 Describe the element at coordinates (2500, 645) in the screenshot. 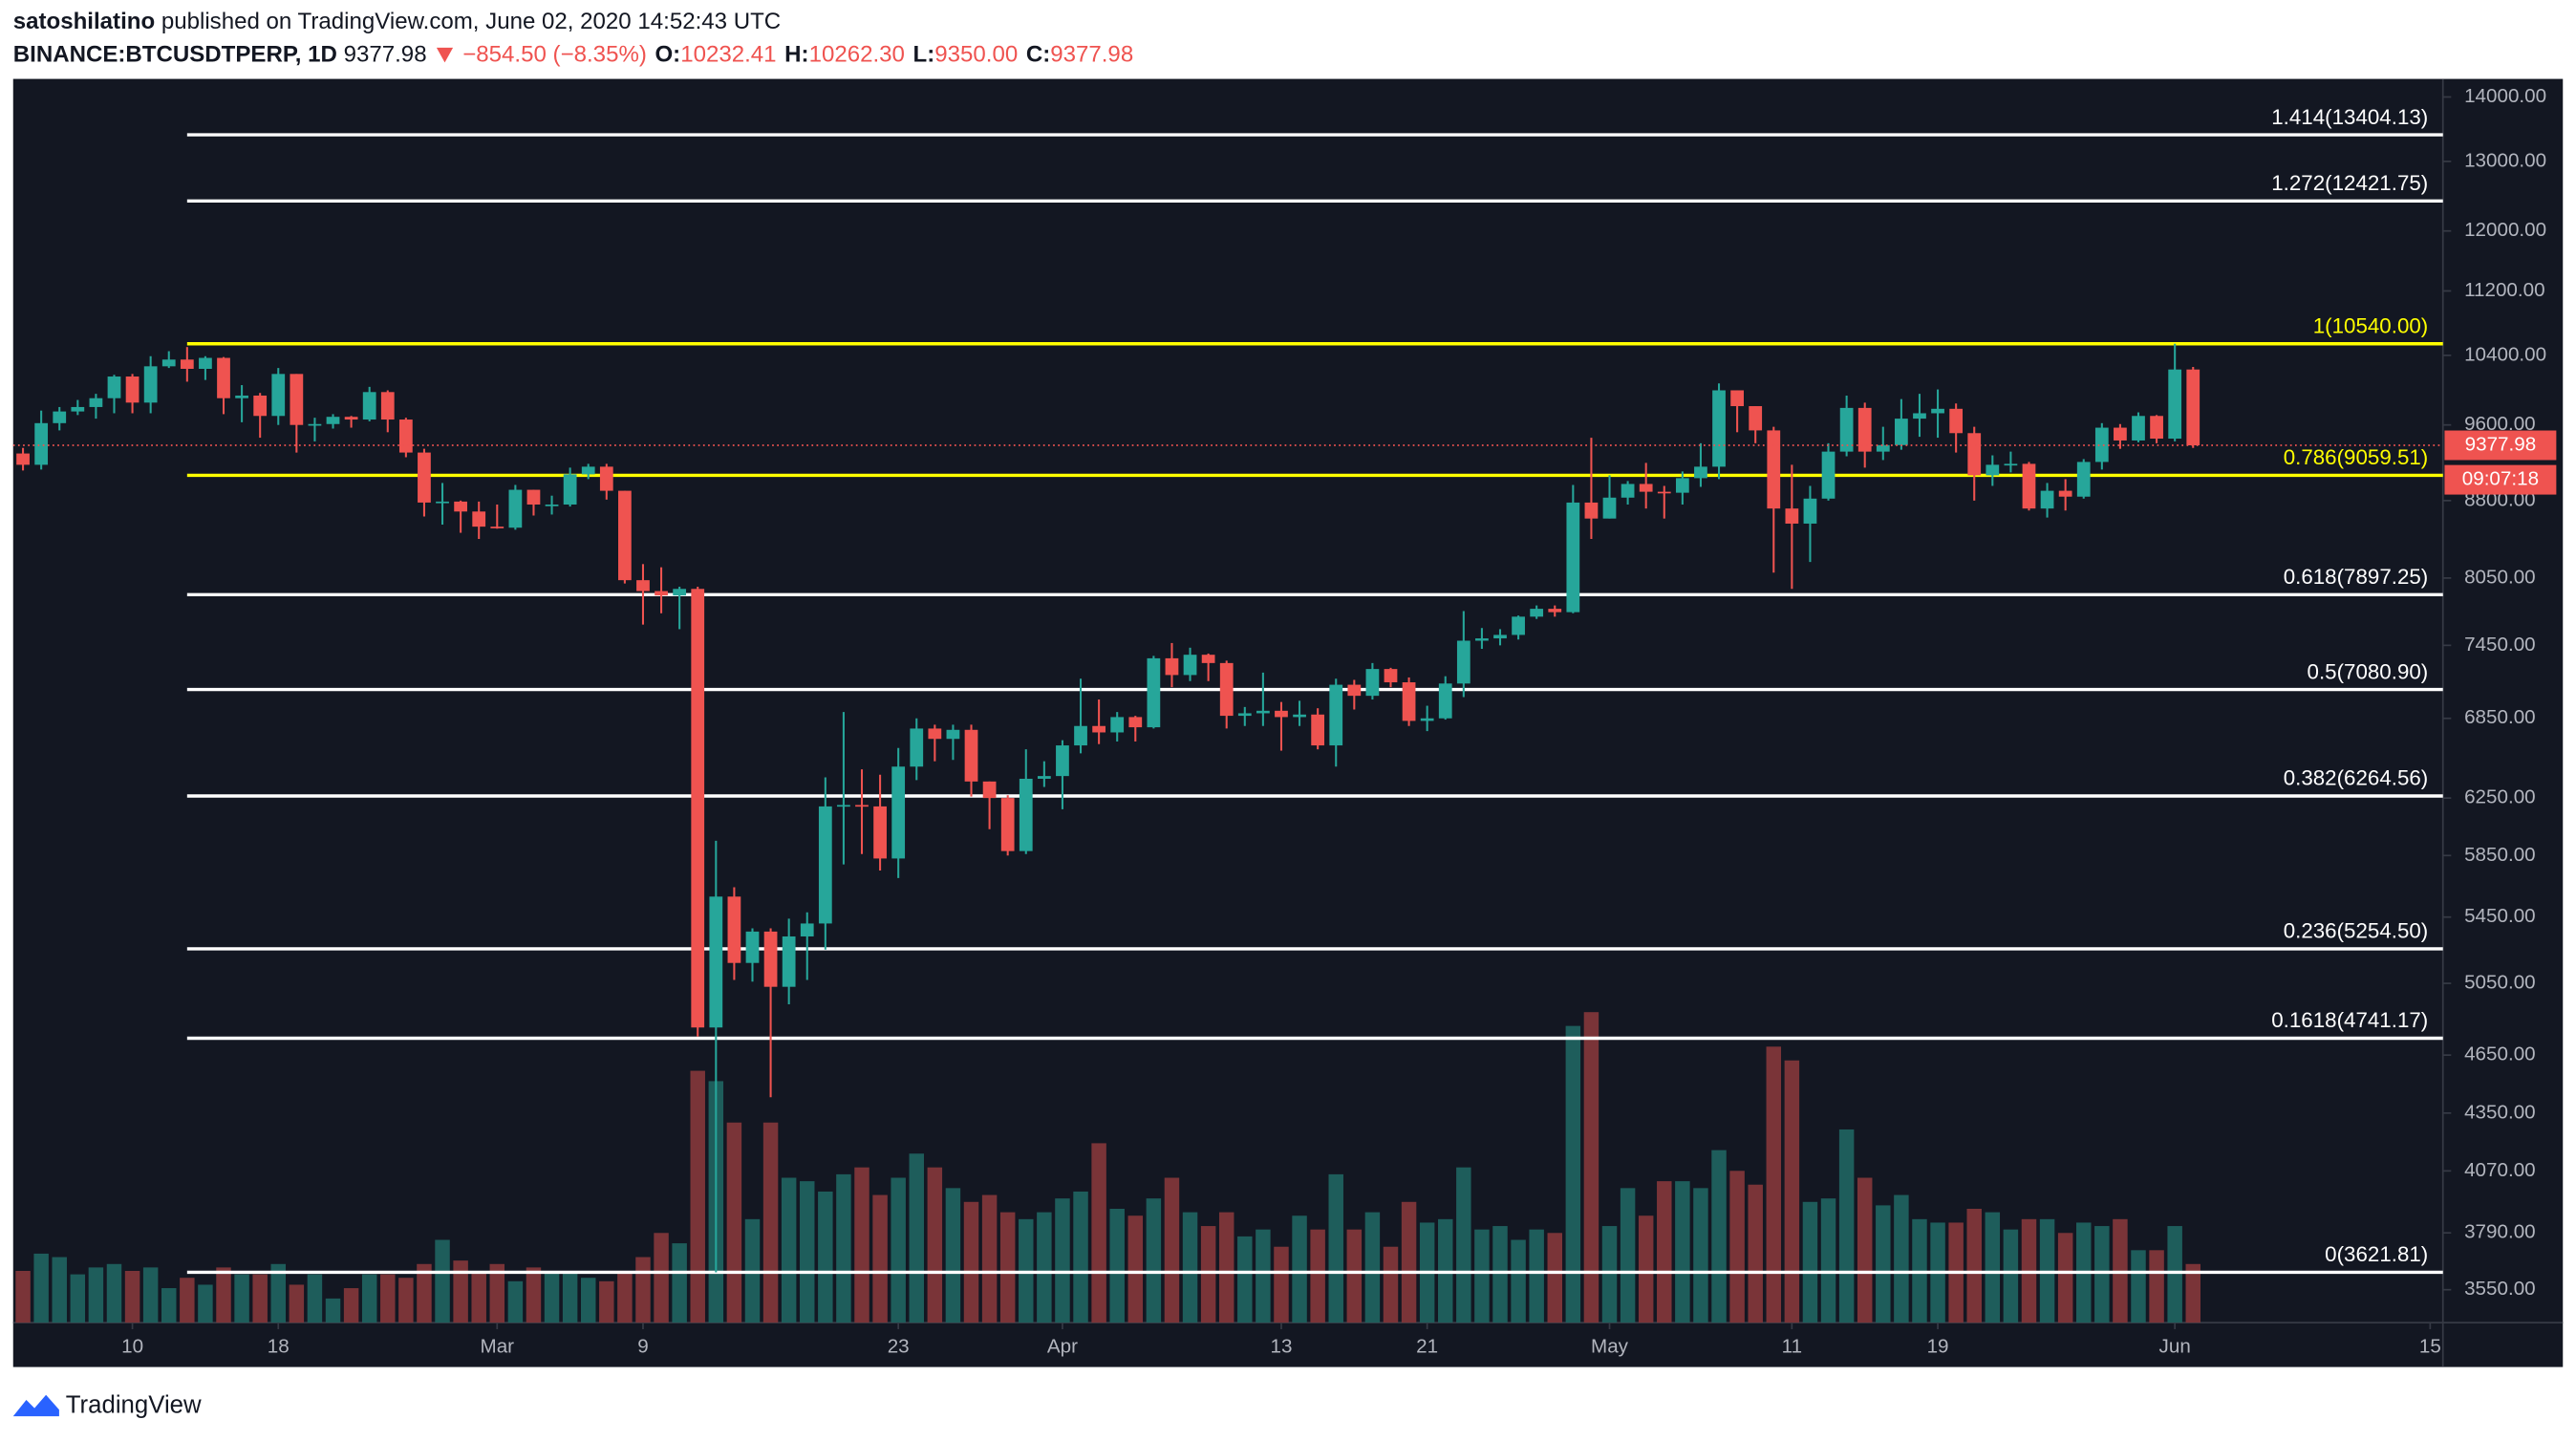

I see `y-tick-label: 7450.00` at that location.